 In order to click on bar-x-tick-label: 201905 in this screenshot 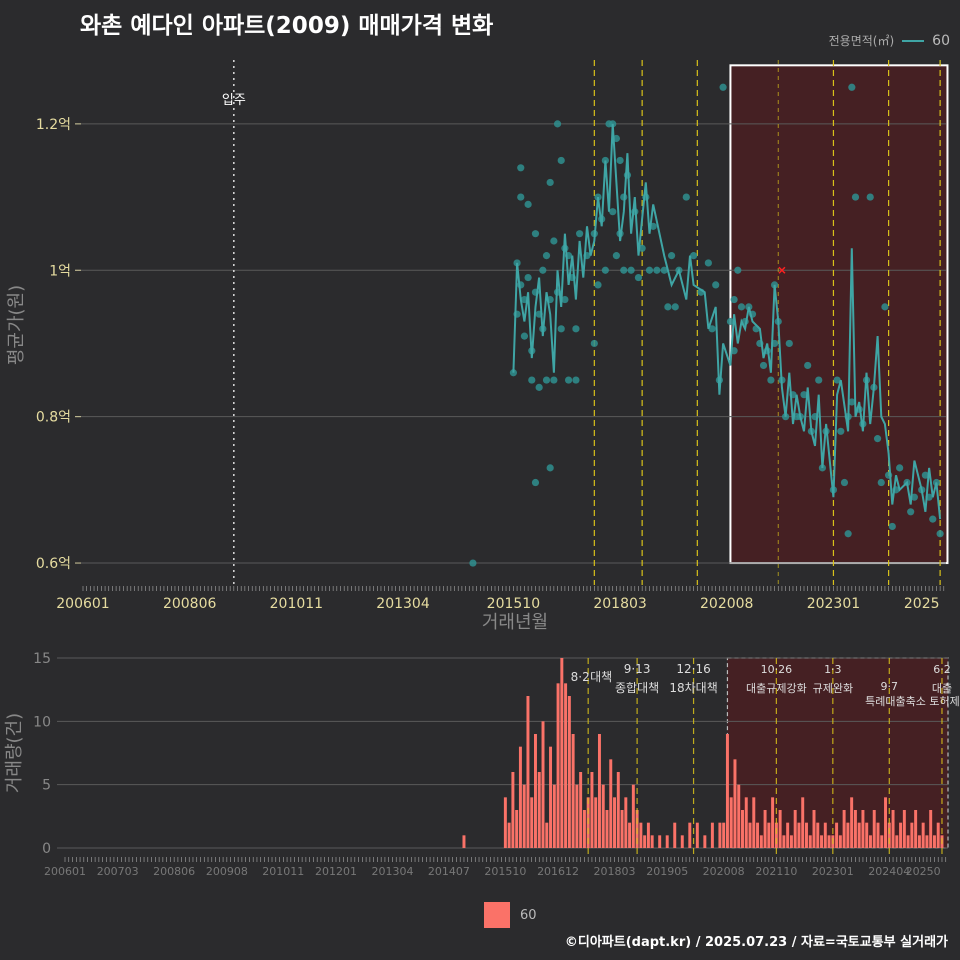, I will do `click(667, 871)`.